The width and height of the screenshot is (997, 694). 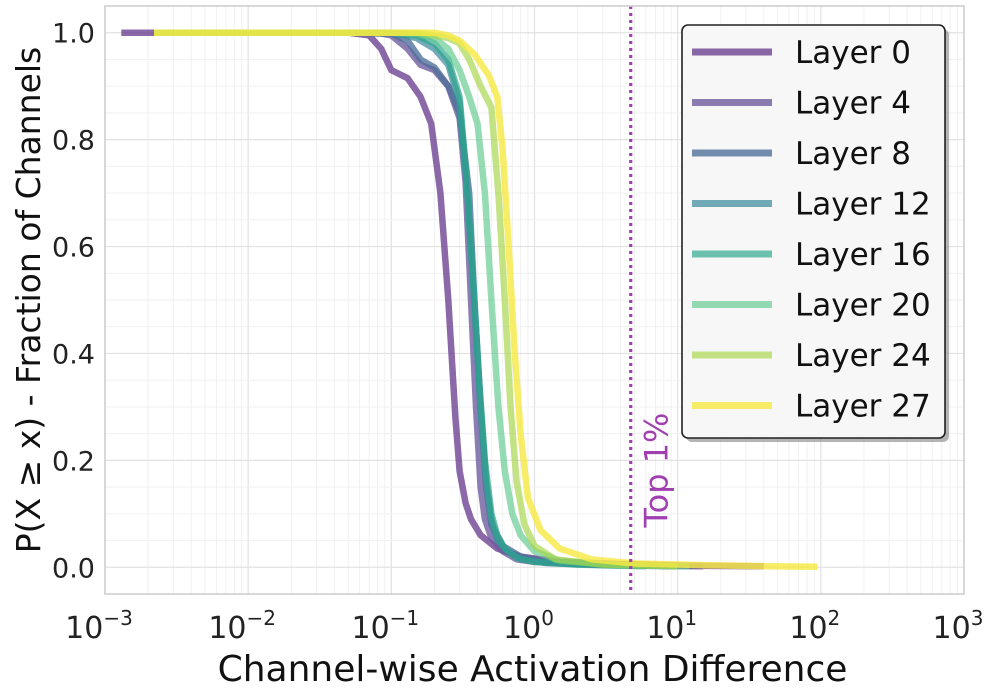 What do you see at coordinates (863, 205) in the screenshot?
I see `legend-label: Layer 12` at bounding box center [863, 205].